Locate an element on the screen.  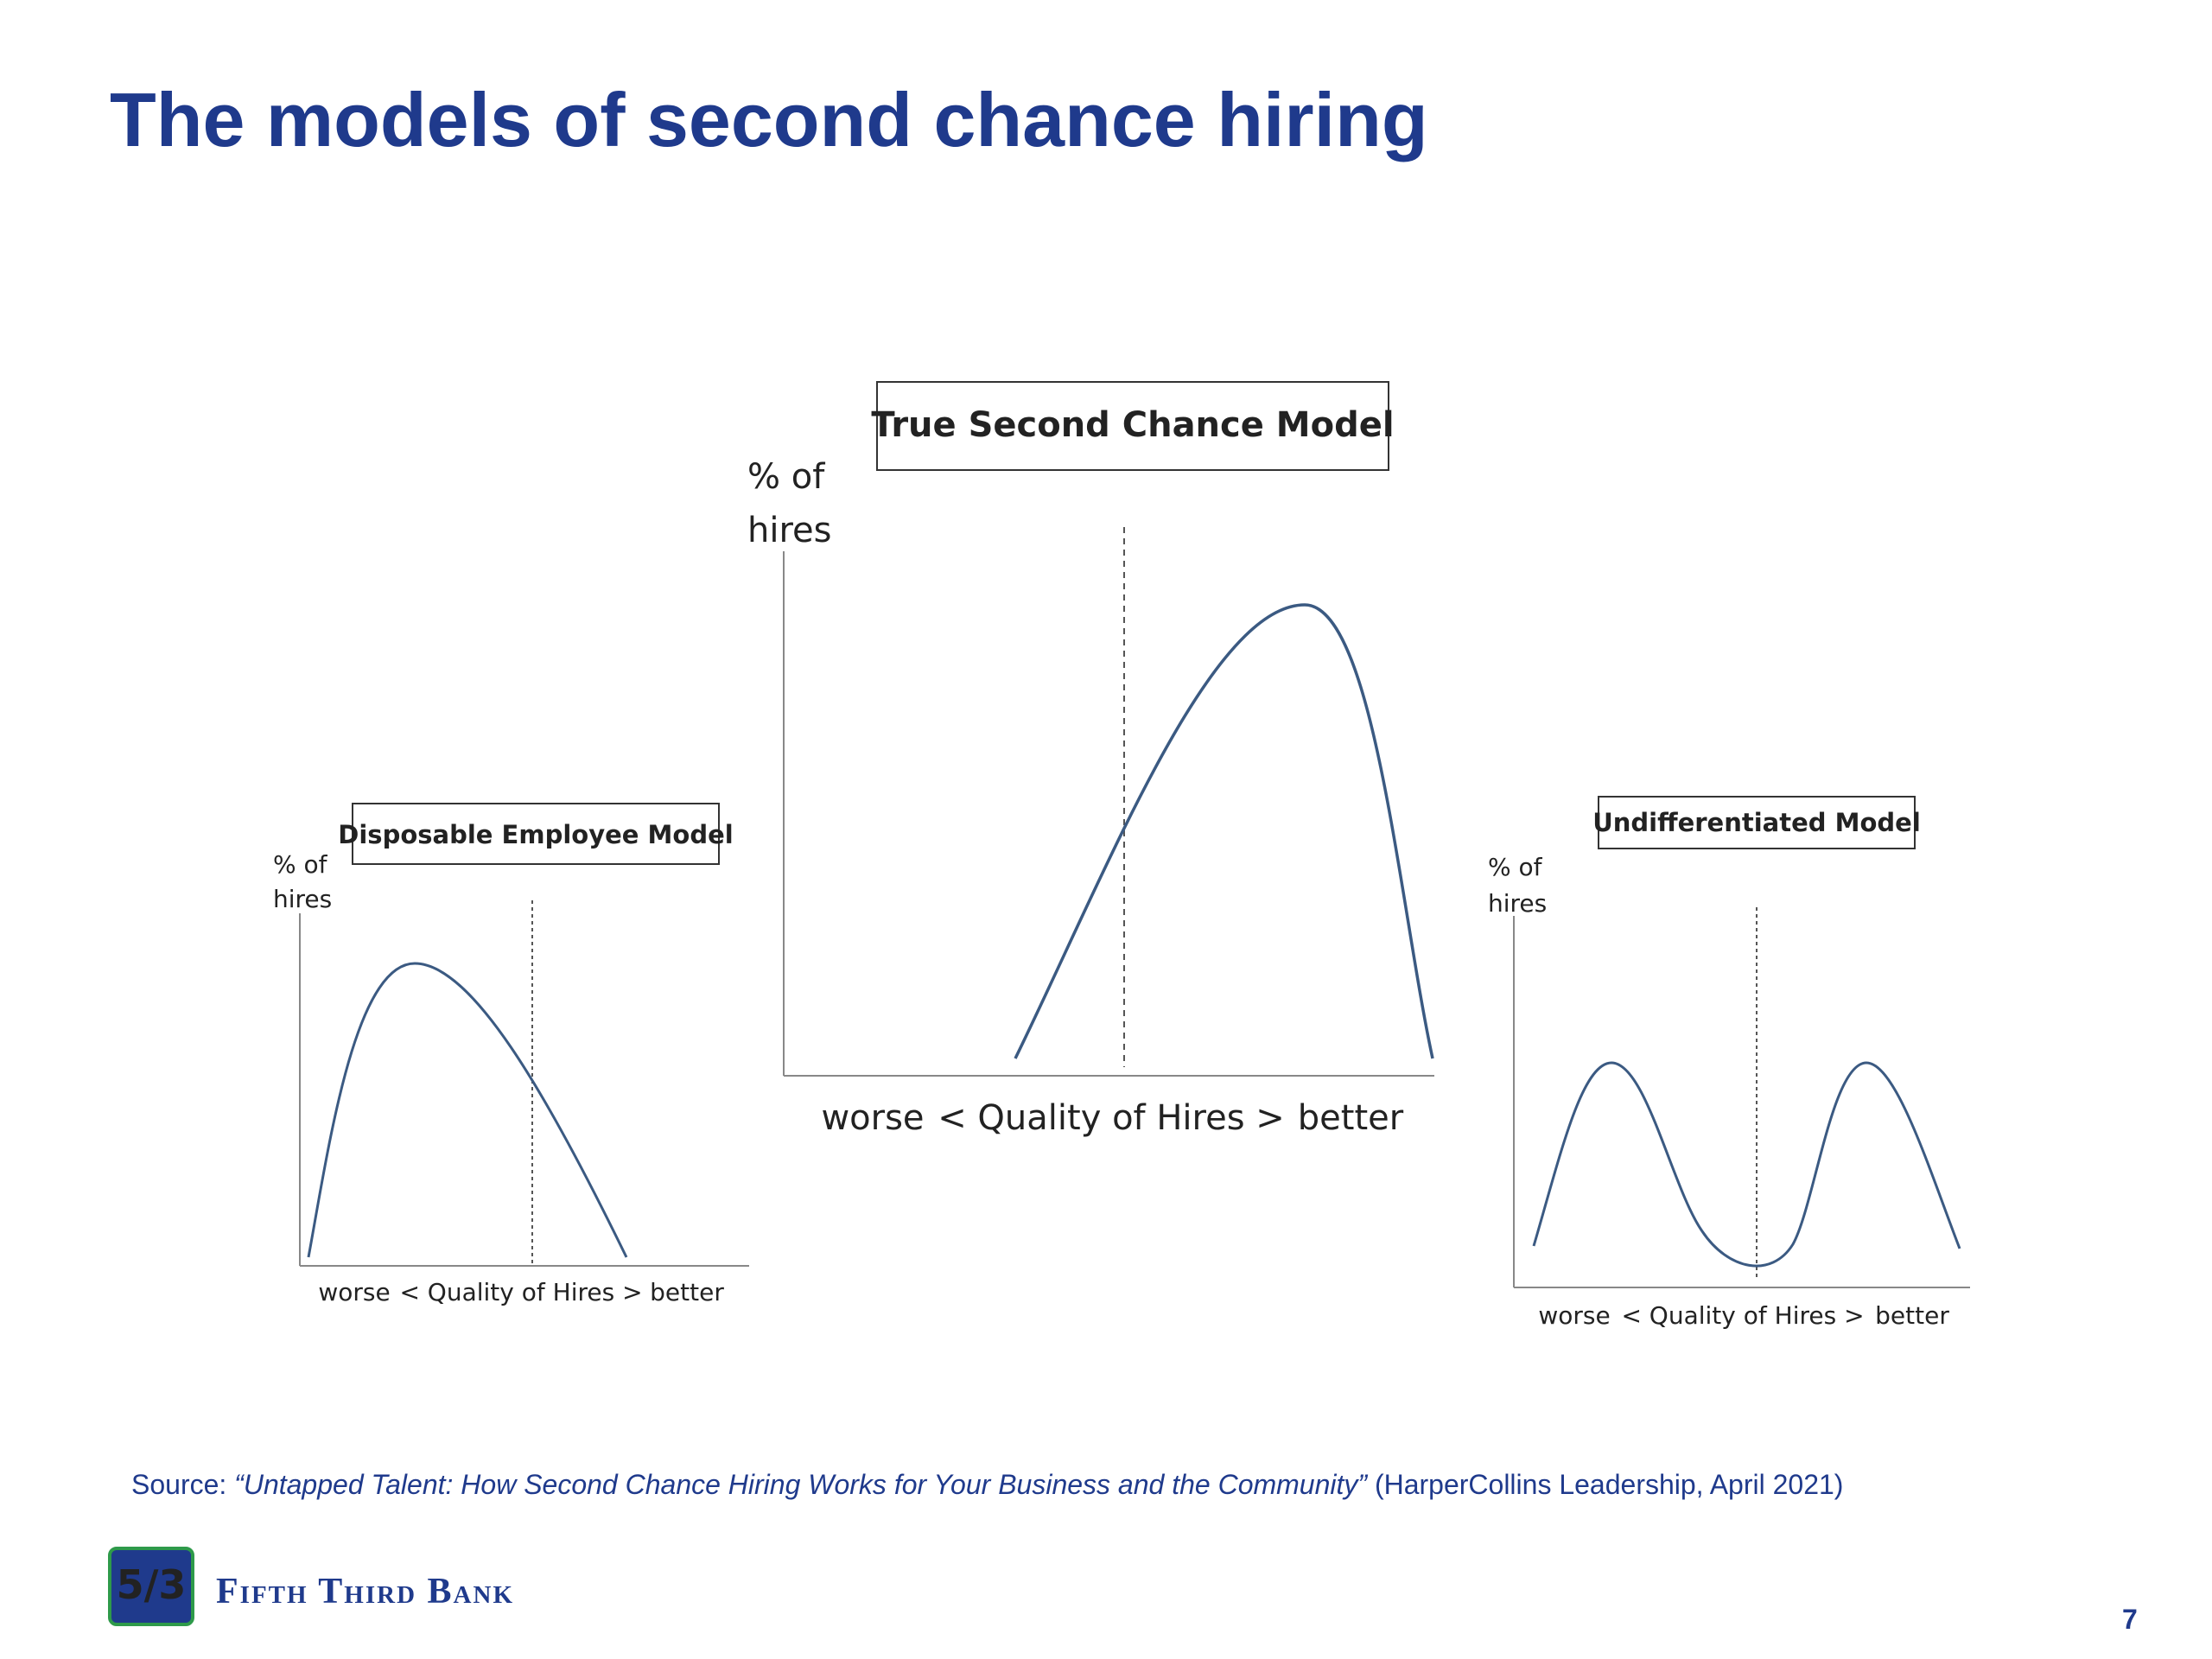
source-prefix: Source: is located at coordinates (183, 1484).